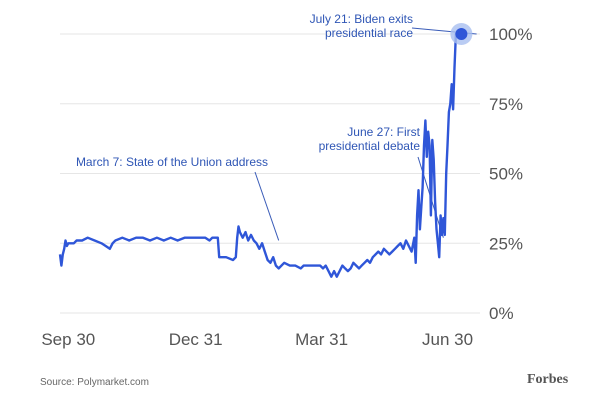 Image resolution: width=600 pixels, height=401 pixels. What do you see at coordinates (501, 313) in the screenshot?
I see `y-tick-label: 0%` at bounding box center [501, 313].